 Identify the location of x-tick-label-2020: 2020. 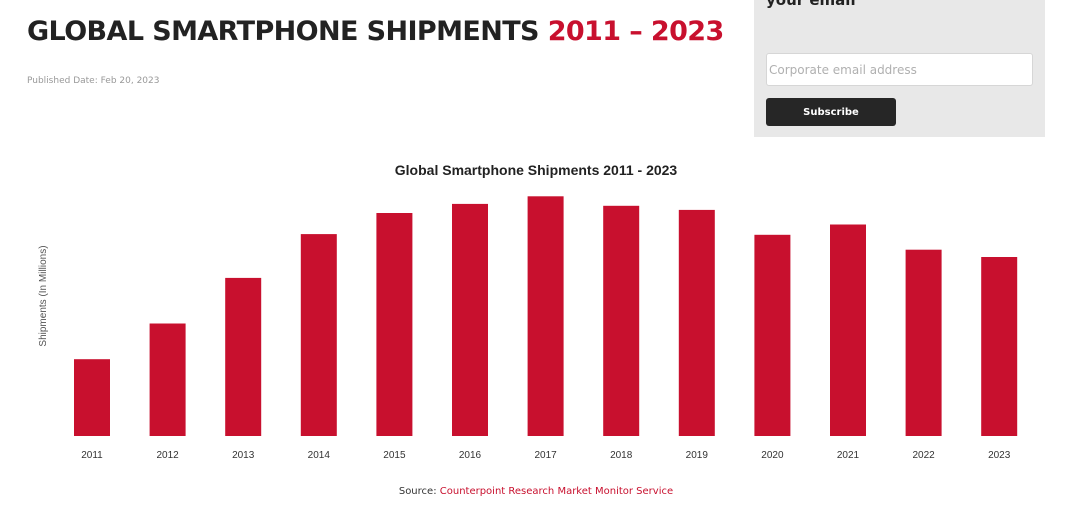
(772, 455).